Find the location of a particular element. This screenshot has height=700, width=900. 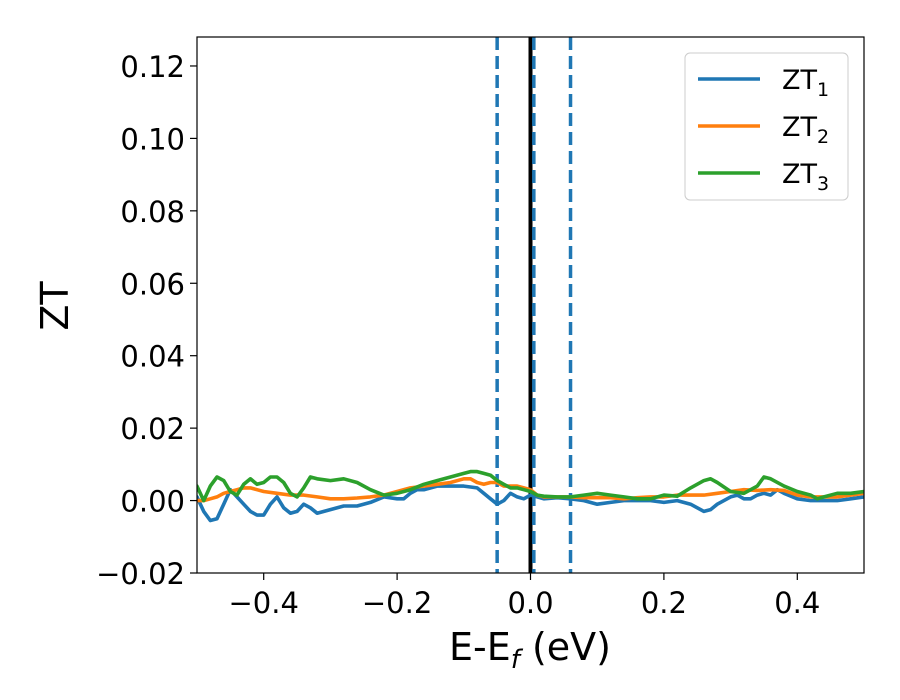

y-tick-label: 0.06 is located at coordinates (152, 284).